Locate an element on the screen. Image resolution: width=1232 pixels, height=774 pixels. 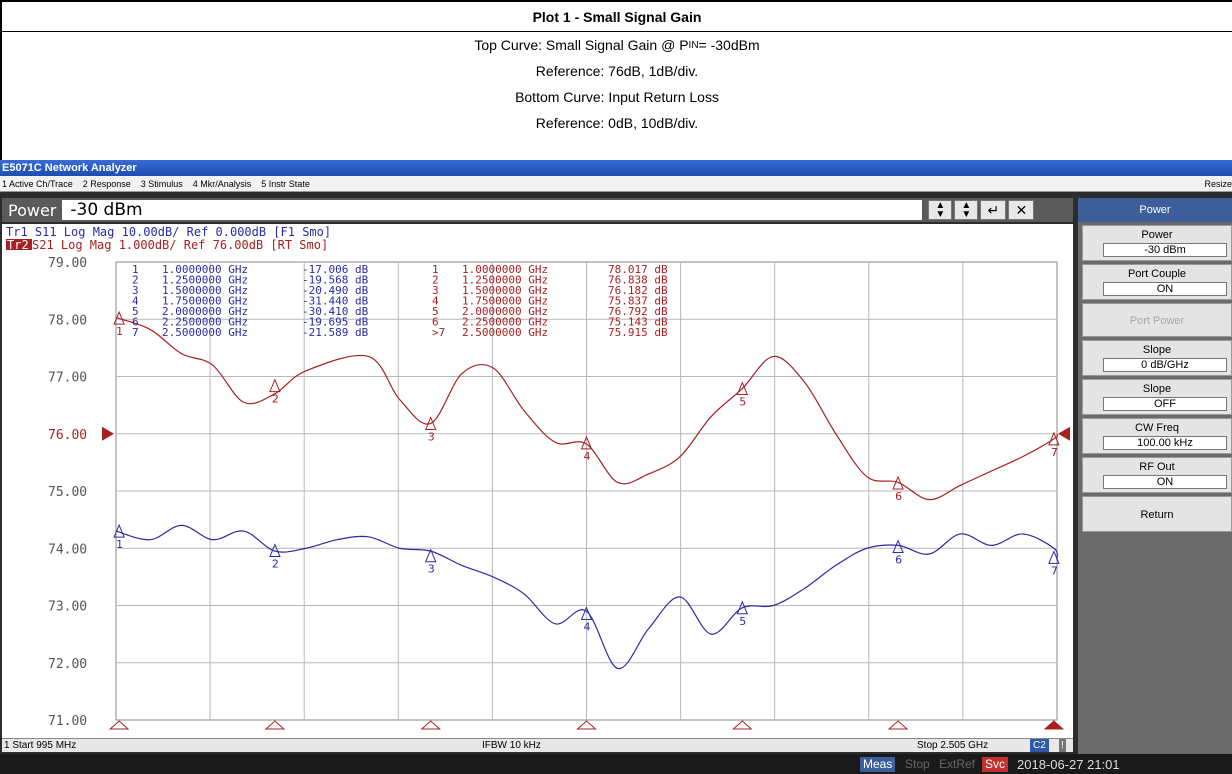
softkey-port-couple: Port Couple ON is located at coordinates (1157, 282).